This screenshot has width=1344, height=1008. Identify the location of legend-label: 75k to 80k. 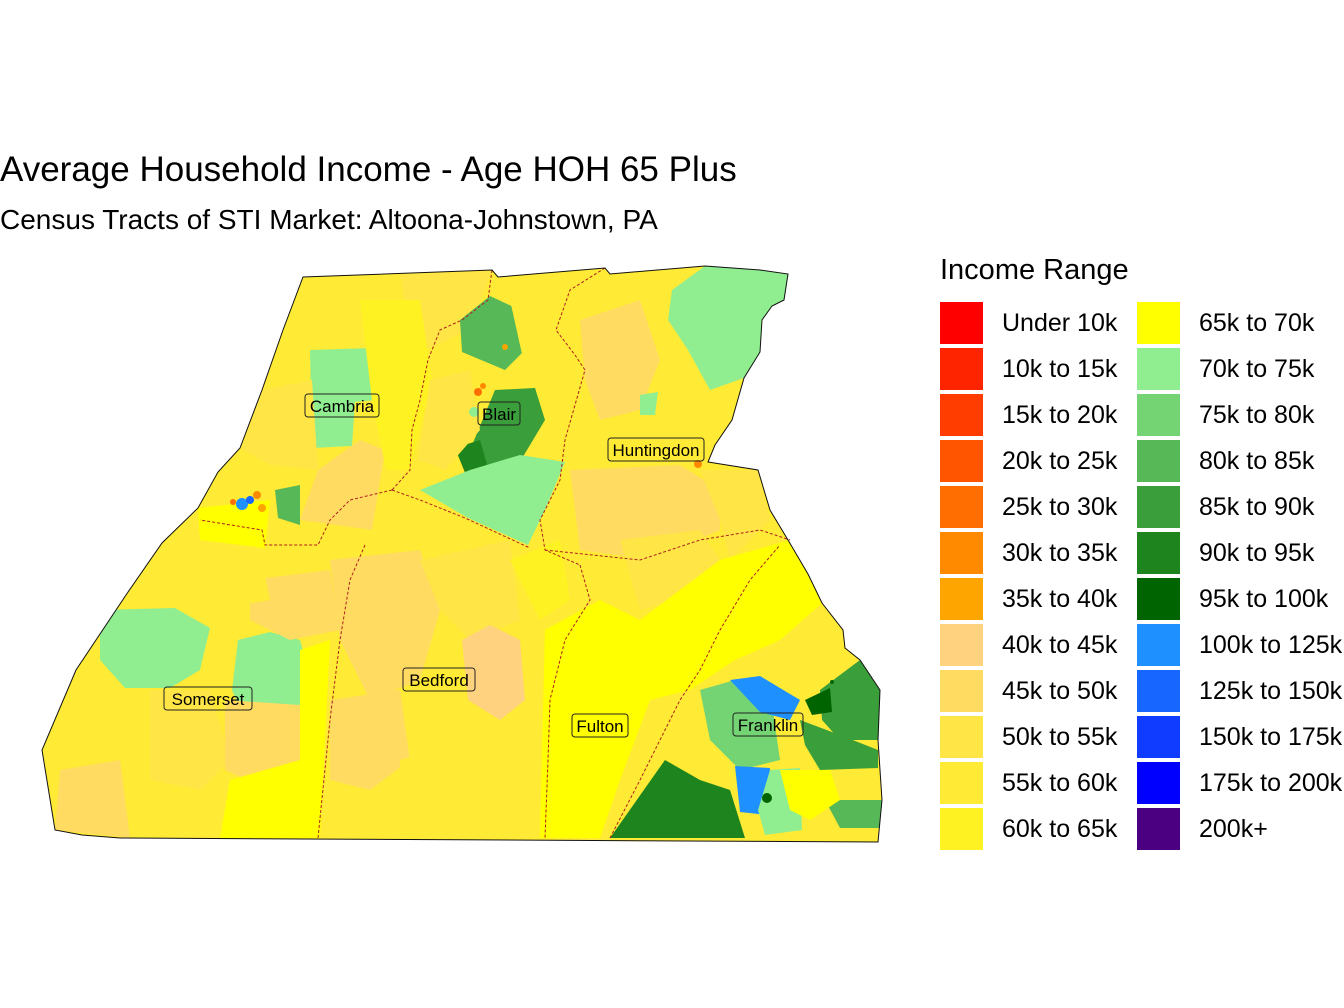
(1257, 415).